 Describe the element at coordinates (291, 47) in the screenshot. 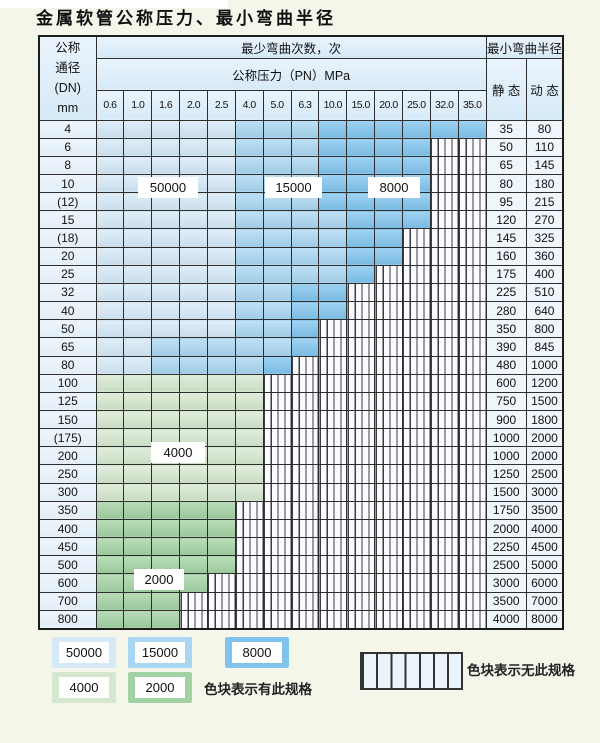

I see `bend-cycles-header: 最少弯曲次数，次` at that location.